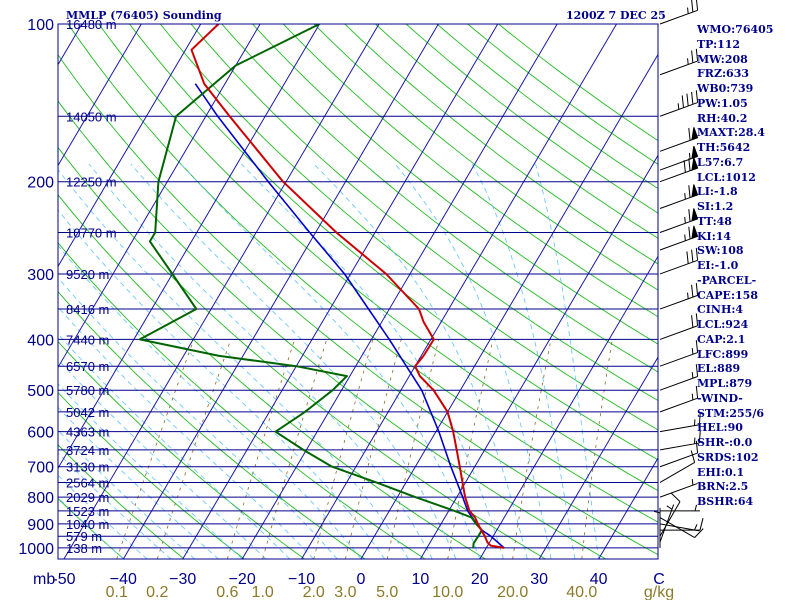  What do you see at coordinates (91, 182) in the screenshot?
I see `height-label: 12250 m` at bounding box center [91, 182].